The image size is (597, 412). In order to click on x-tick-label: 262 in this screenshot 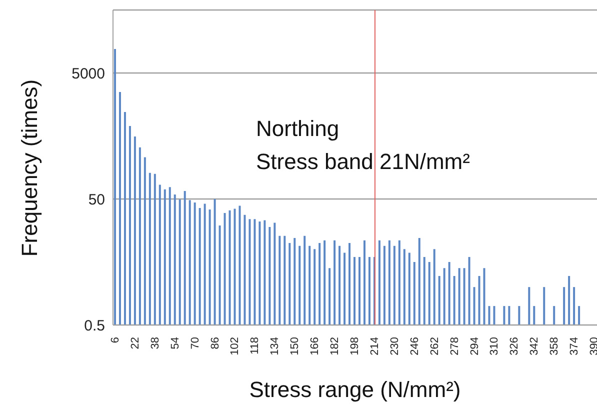, I will do `click(434, 346)`.